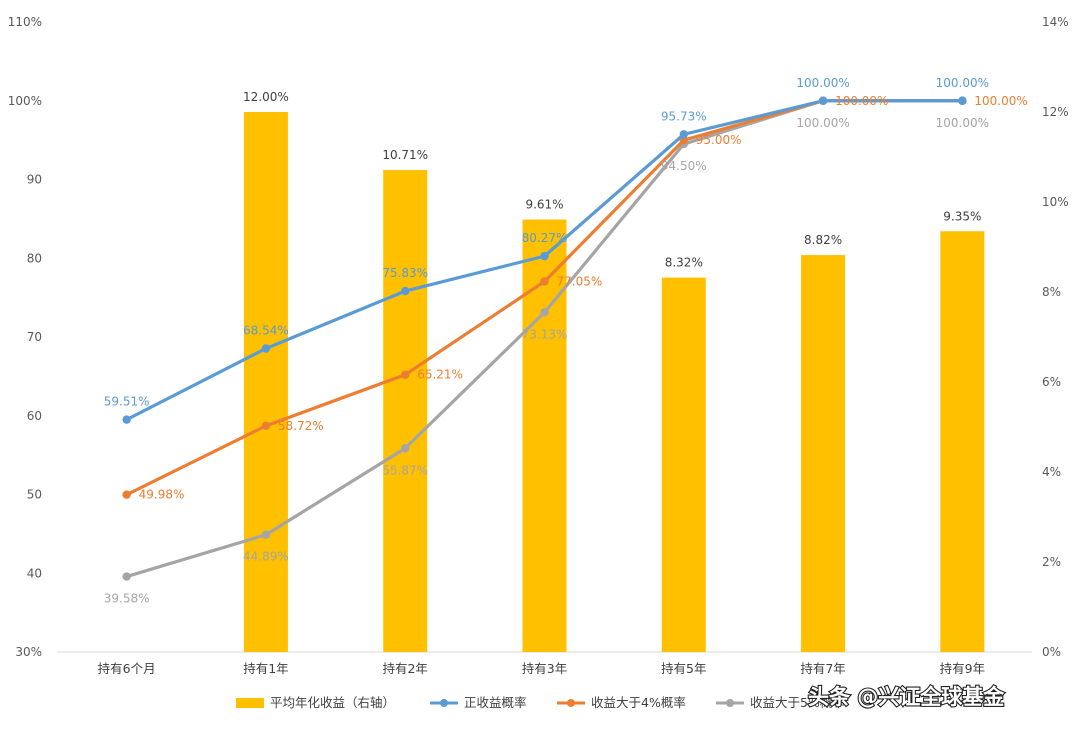 The height and width of the screenshot is (730, 1080). Describe the element at coordinates (545, 238) in the screenshot. I see `line-data-label: 80.27%` at that location.